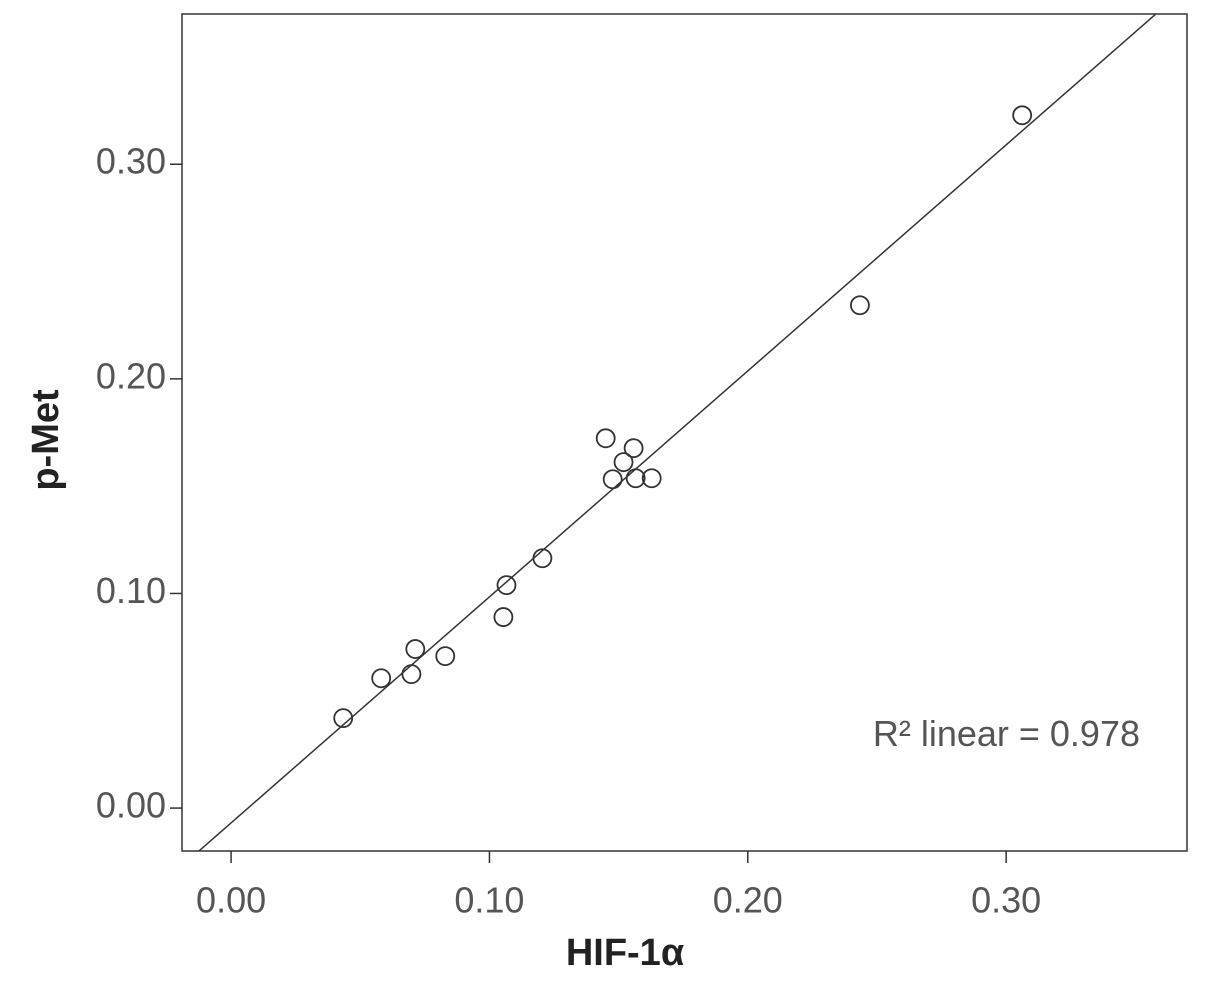 The image size is (1205, 984). I want to click on y-axis-title: p-Met, so click(46, 440).